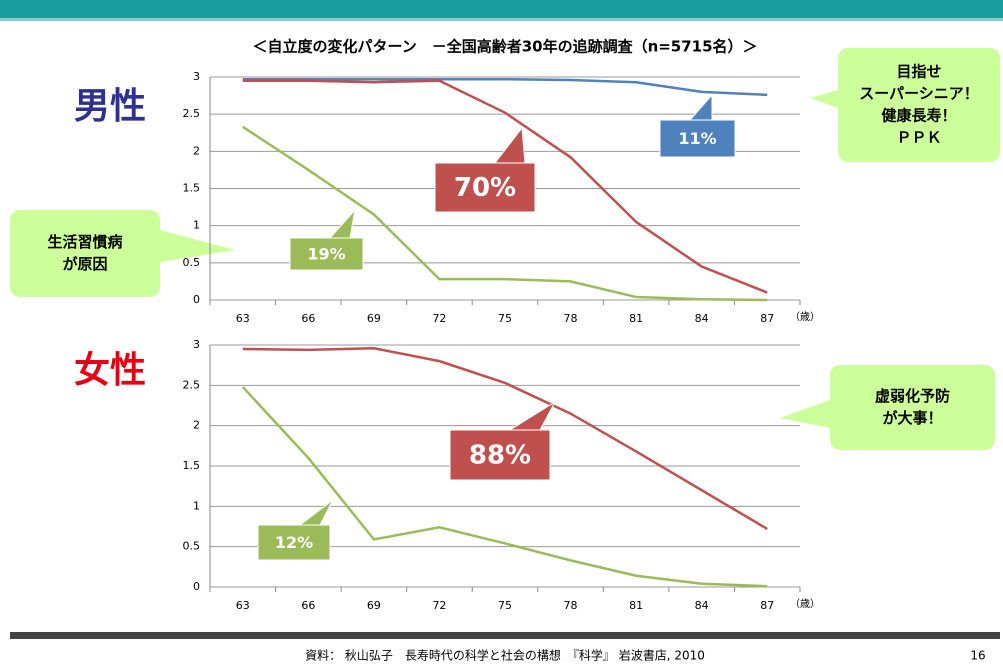  Describe the element at coordinates (977, 656) in the screenshot. I see `page-number: 16` at that location.